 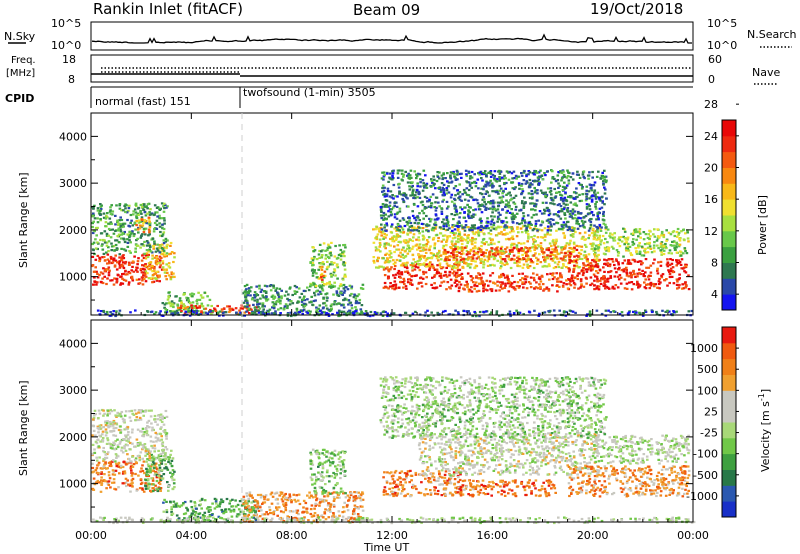 What do you see at coordinates (722, 23) in the screenshot?
I see `noise-right-tick-top: 10^5` at bounding box center [722, 23].